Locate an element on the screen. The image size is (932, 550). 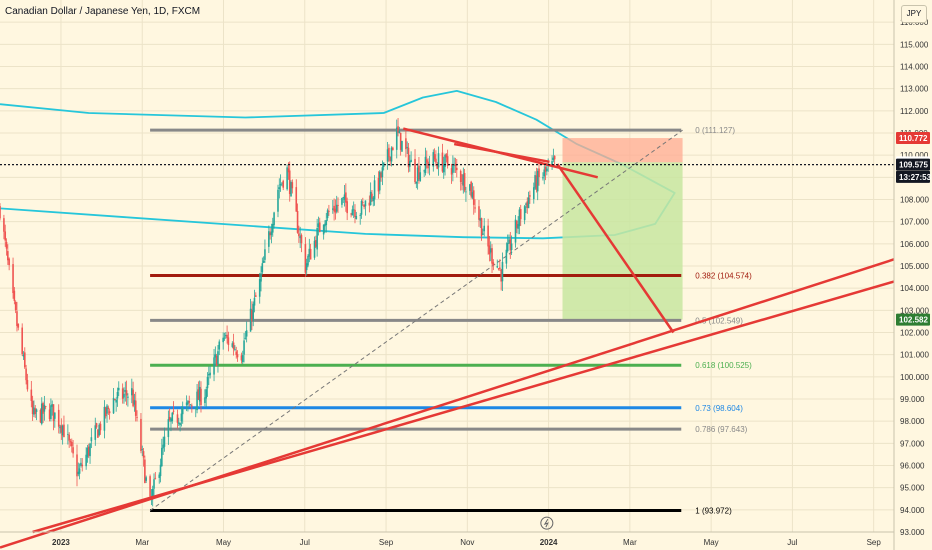
fib-level-label: 0.618 (100.525) is located at coordinates (723, 365).